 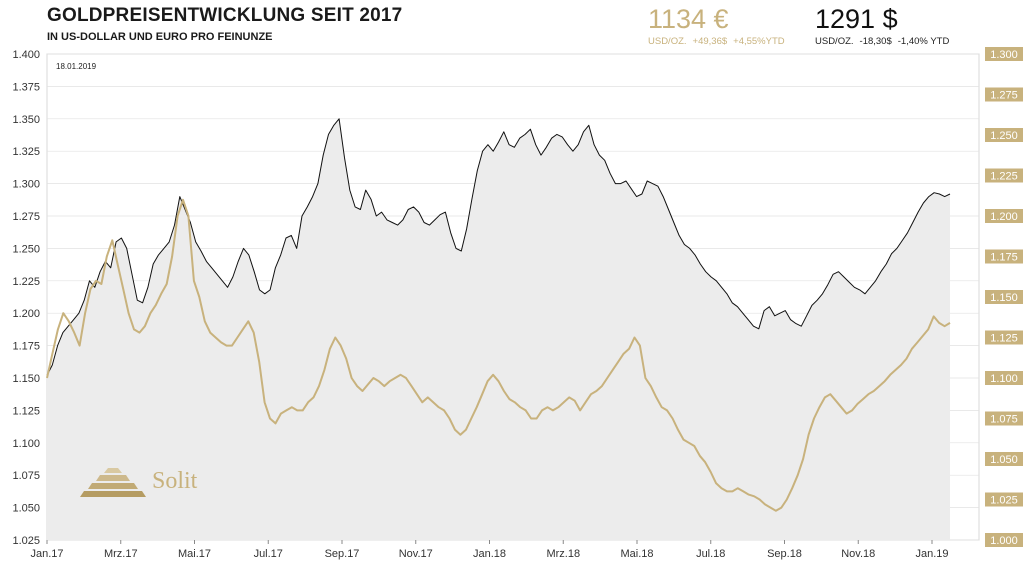 I want to click on eur-change-pct: +4,55%YTD, so click(x=759, y=41).